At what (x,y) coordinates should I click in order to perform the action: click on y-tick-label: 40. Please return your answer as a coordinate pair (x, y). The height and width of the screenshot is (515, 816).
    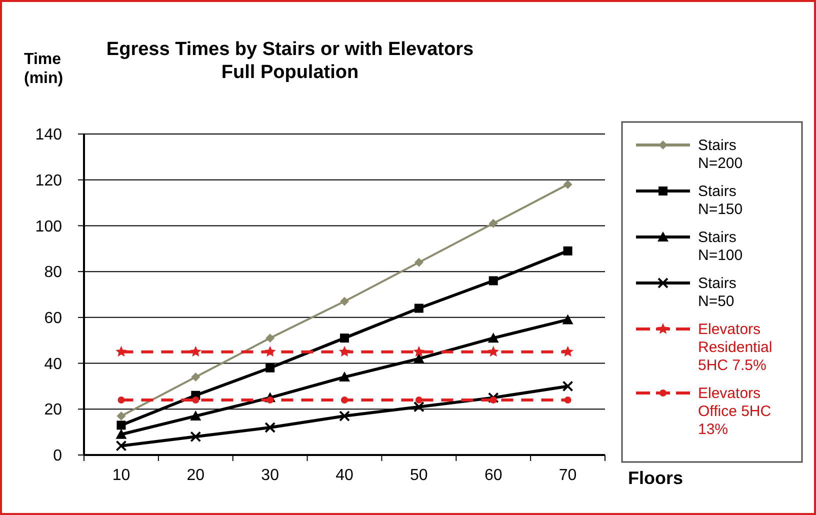
    Looking at the image, I should click on (53, 364).